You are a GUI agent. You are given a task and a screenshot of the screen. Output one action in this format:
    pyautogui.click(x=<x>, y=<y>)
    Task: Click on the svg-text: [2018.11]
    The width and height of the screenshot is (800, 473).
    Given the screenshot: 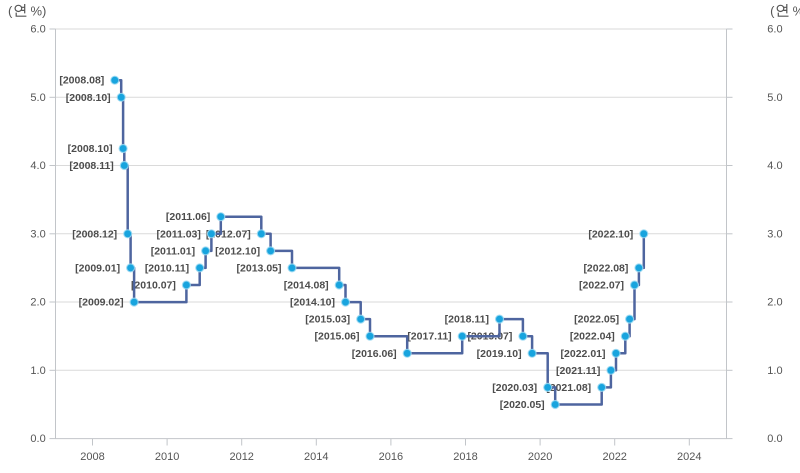 What is the action you would take?
    pyautogui.click(x=467, y=320)
    